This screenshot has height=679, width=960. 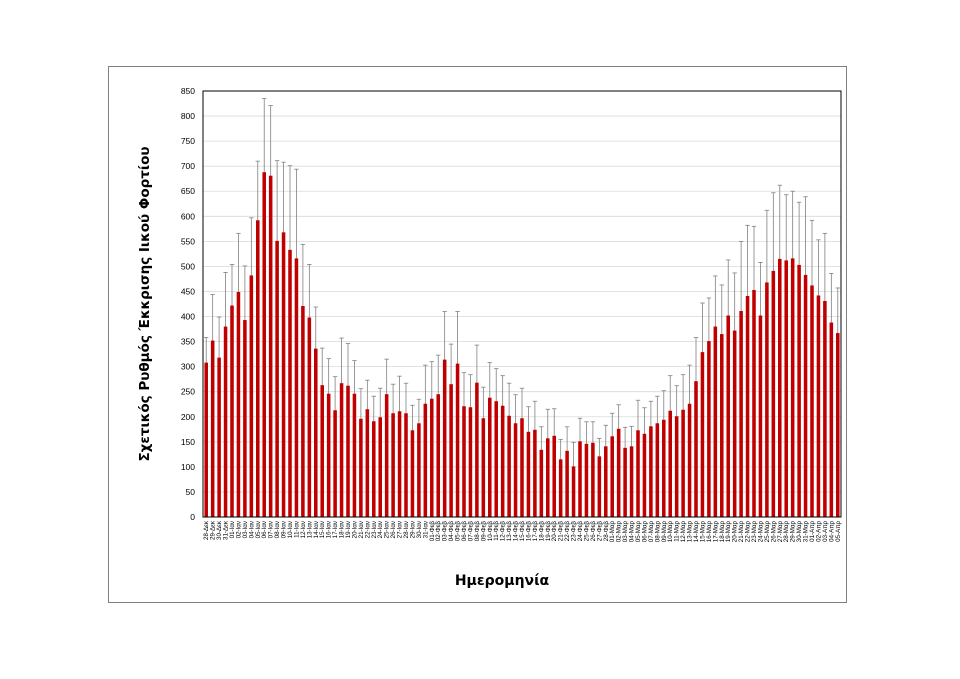 What do you see at coordinates (188, 266) in the screenshot?
I see `y-tick-label: 500` at bounding box center [188, 266].